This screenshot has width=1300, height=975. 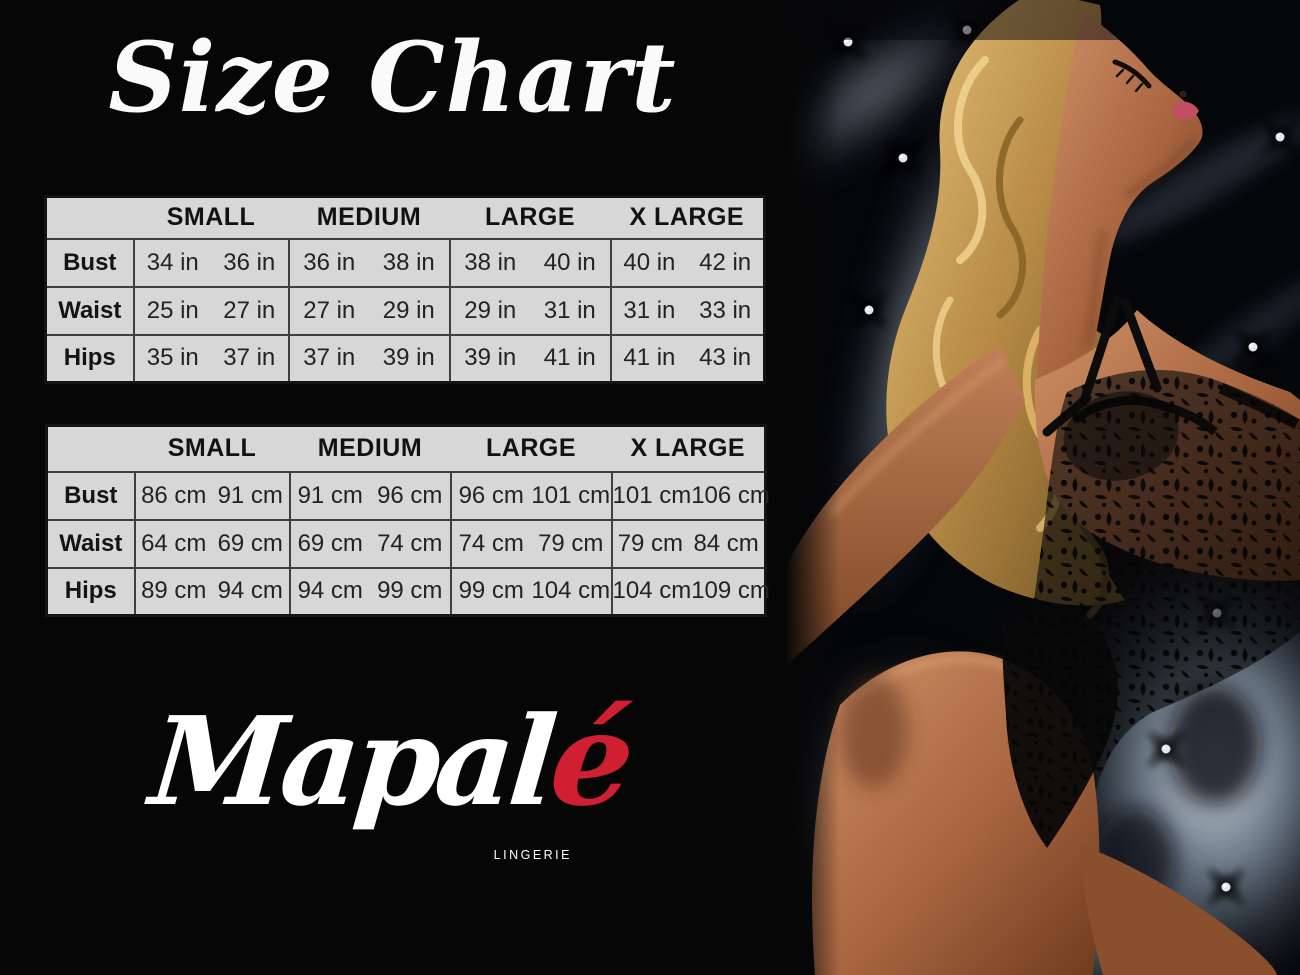 I want to click on measure-value: 25 in, so click(x=172, y=310).